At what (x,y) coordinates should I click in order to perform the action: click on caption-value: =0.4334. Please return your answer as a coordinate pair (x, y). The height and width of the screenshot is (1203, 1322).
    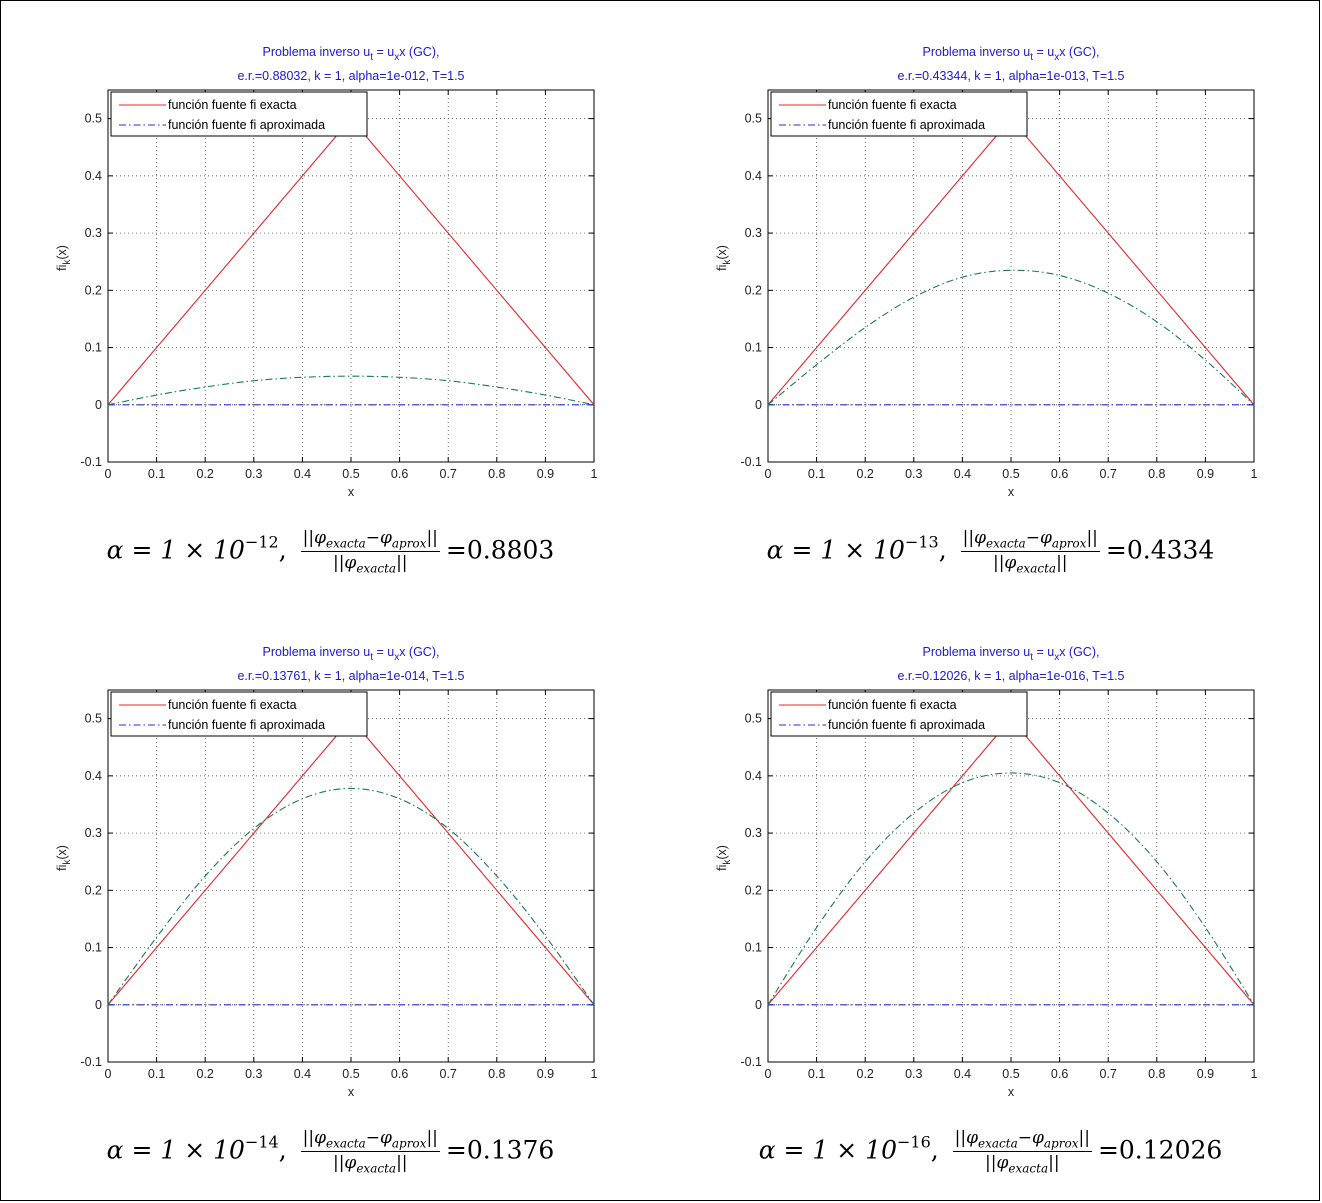
    Looking at the image, I should click on (1160, 550).